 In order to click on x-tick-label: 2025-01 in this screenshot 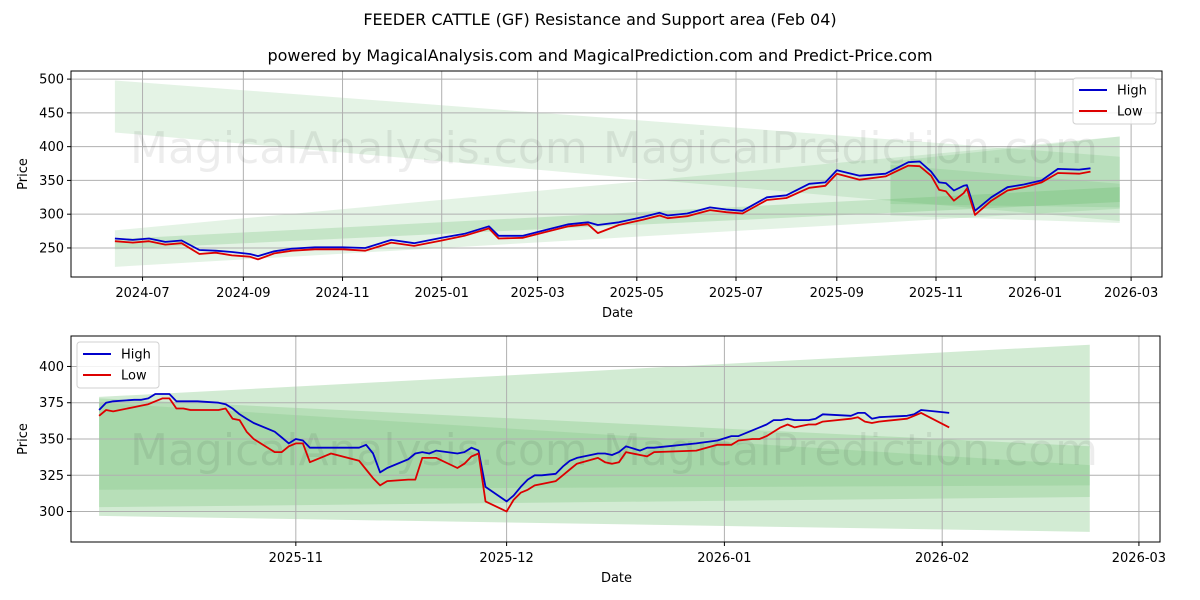, I will do `click(442, 293)`.